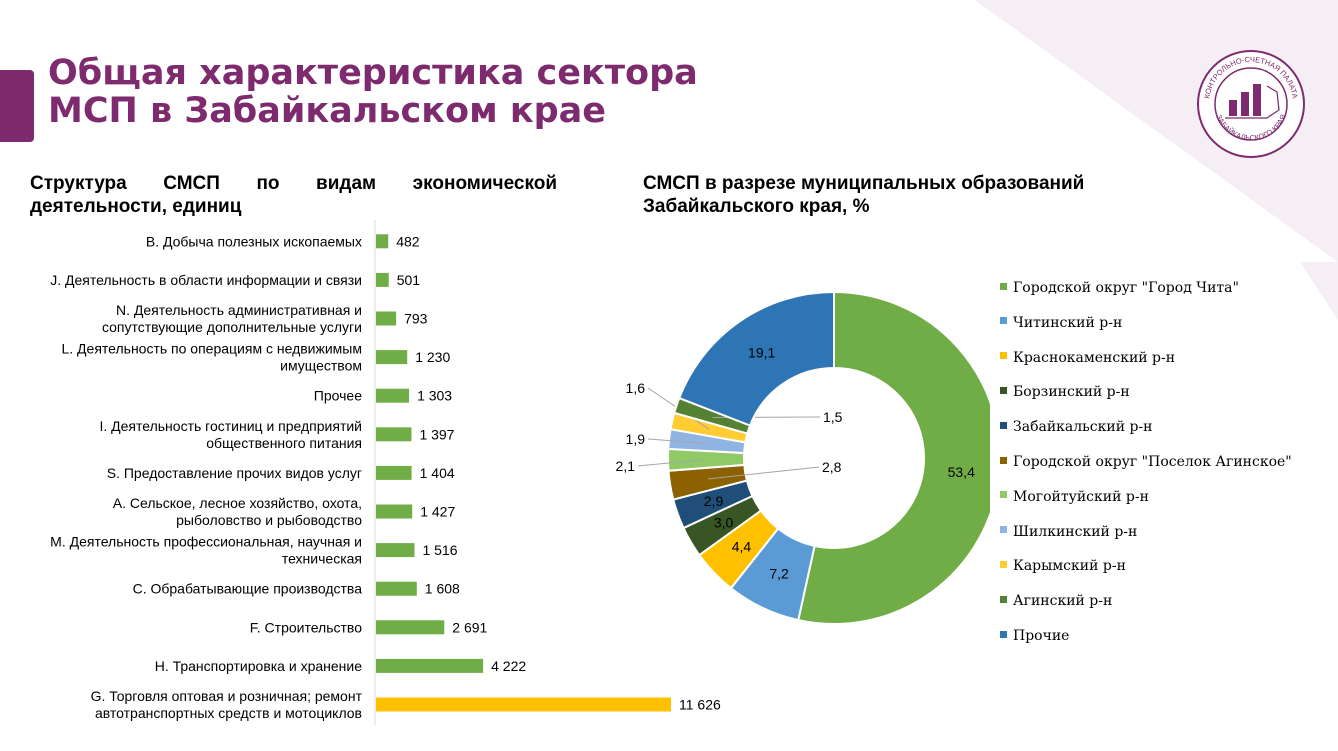 The image size is (1338, 751). I want to click on logo-bars-icon, so click(1252, 101).